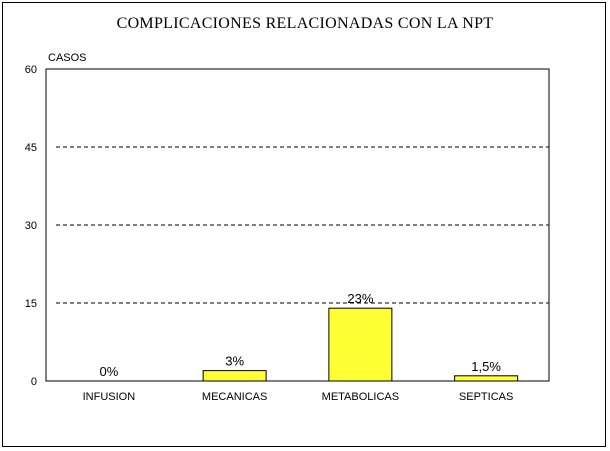 The width and height of the screenshot is (610, 451). I want to click on y-axis-label: CASOS, so click(67, 58).